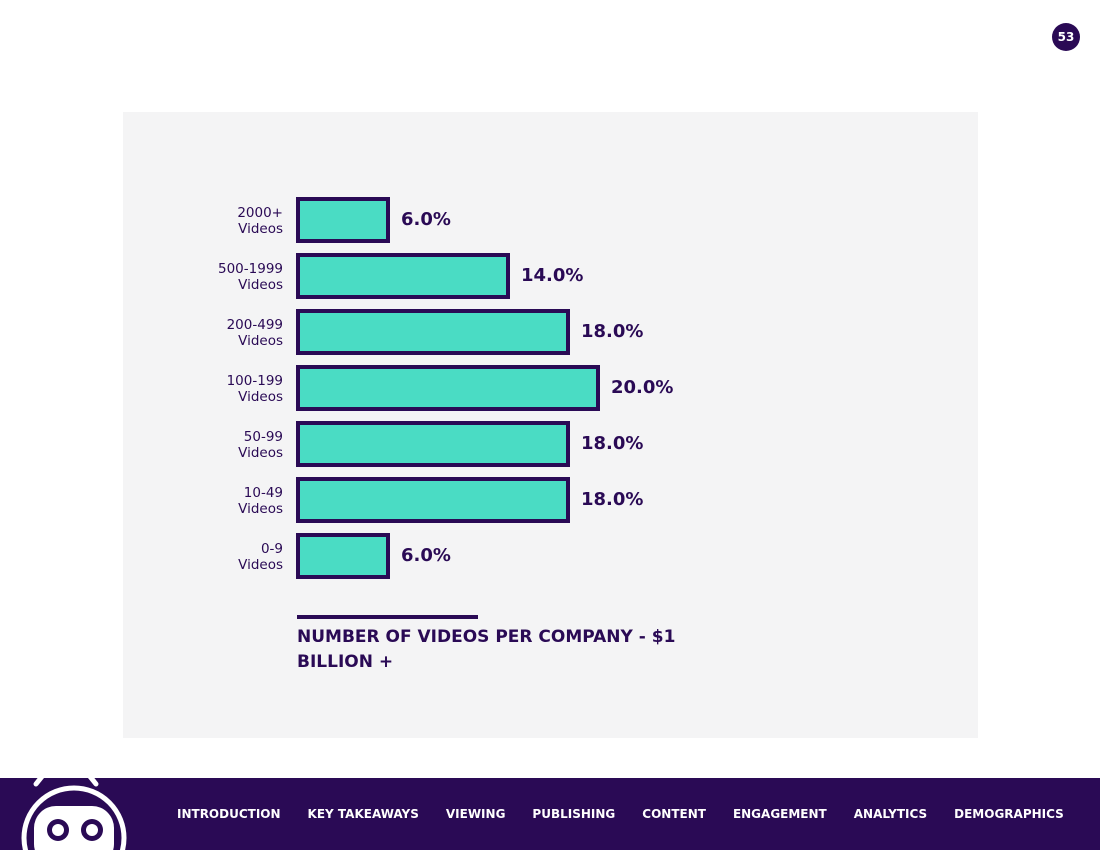 Image resolution: width=1100 pixels, height=850 pixels. What do you see at coordinates (74, 814) in the screenshot?
I see `mascot-logo-icon` at bounding box center [74, 814].